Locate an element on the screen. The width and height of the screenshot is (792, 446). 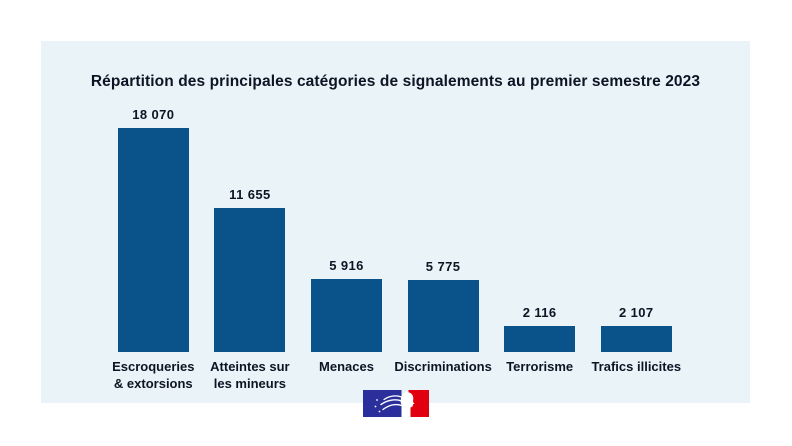
bar-stack: 18 070 is located at coordinates (153, 228).